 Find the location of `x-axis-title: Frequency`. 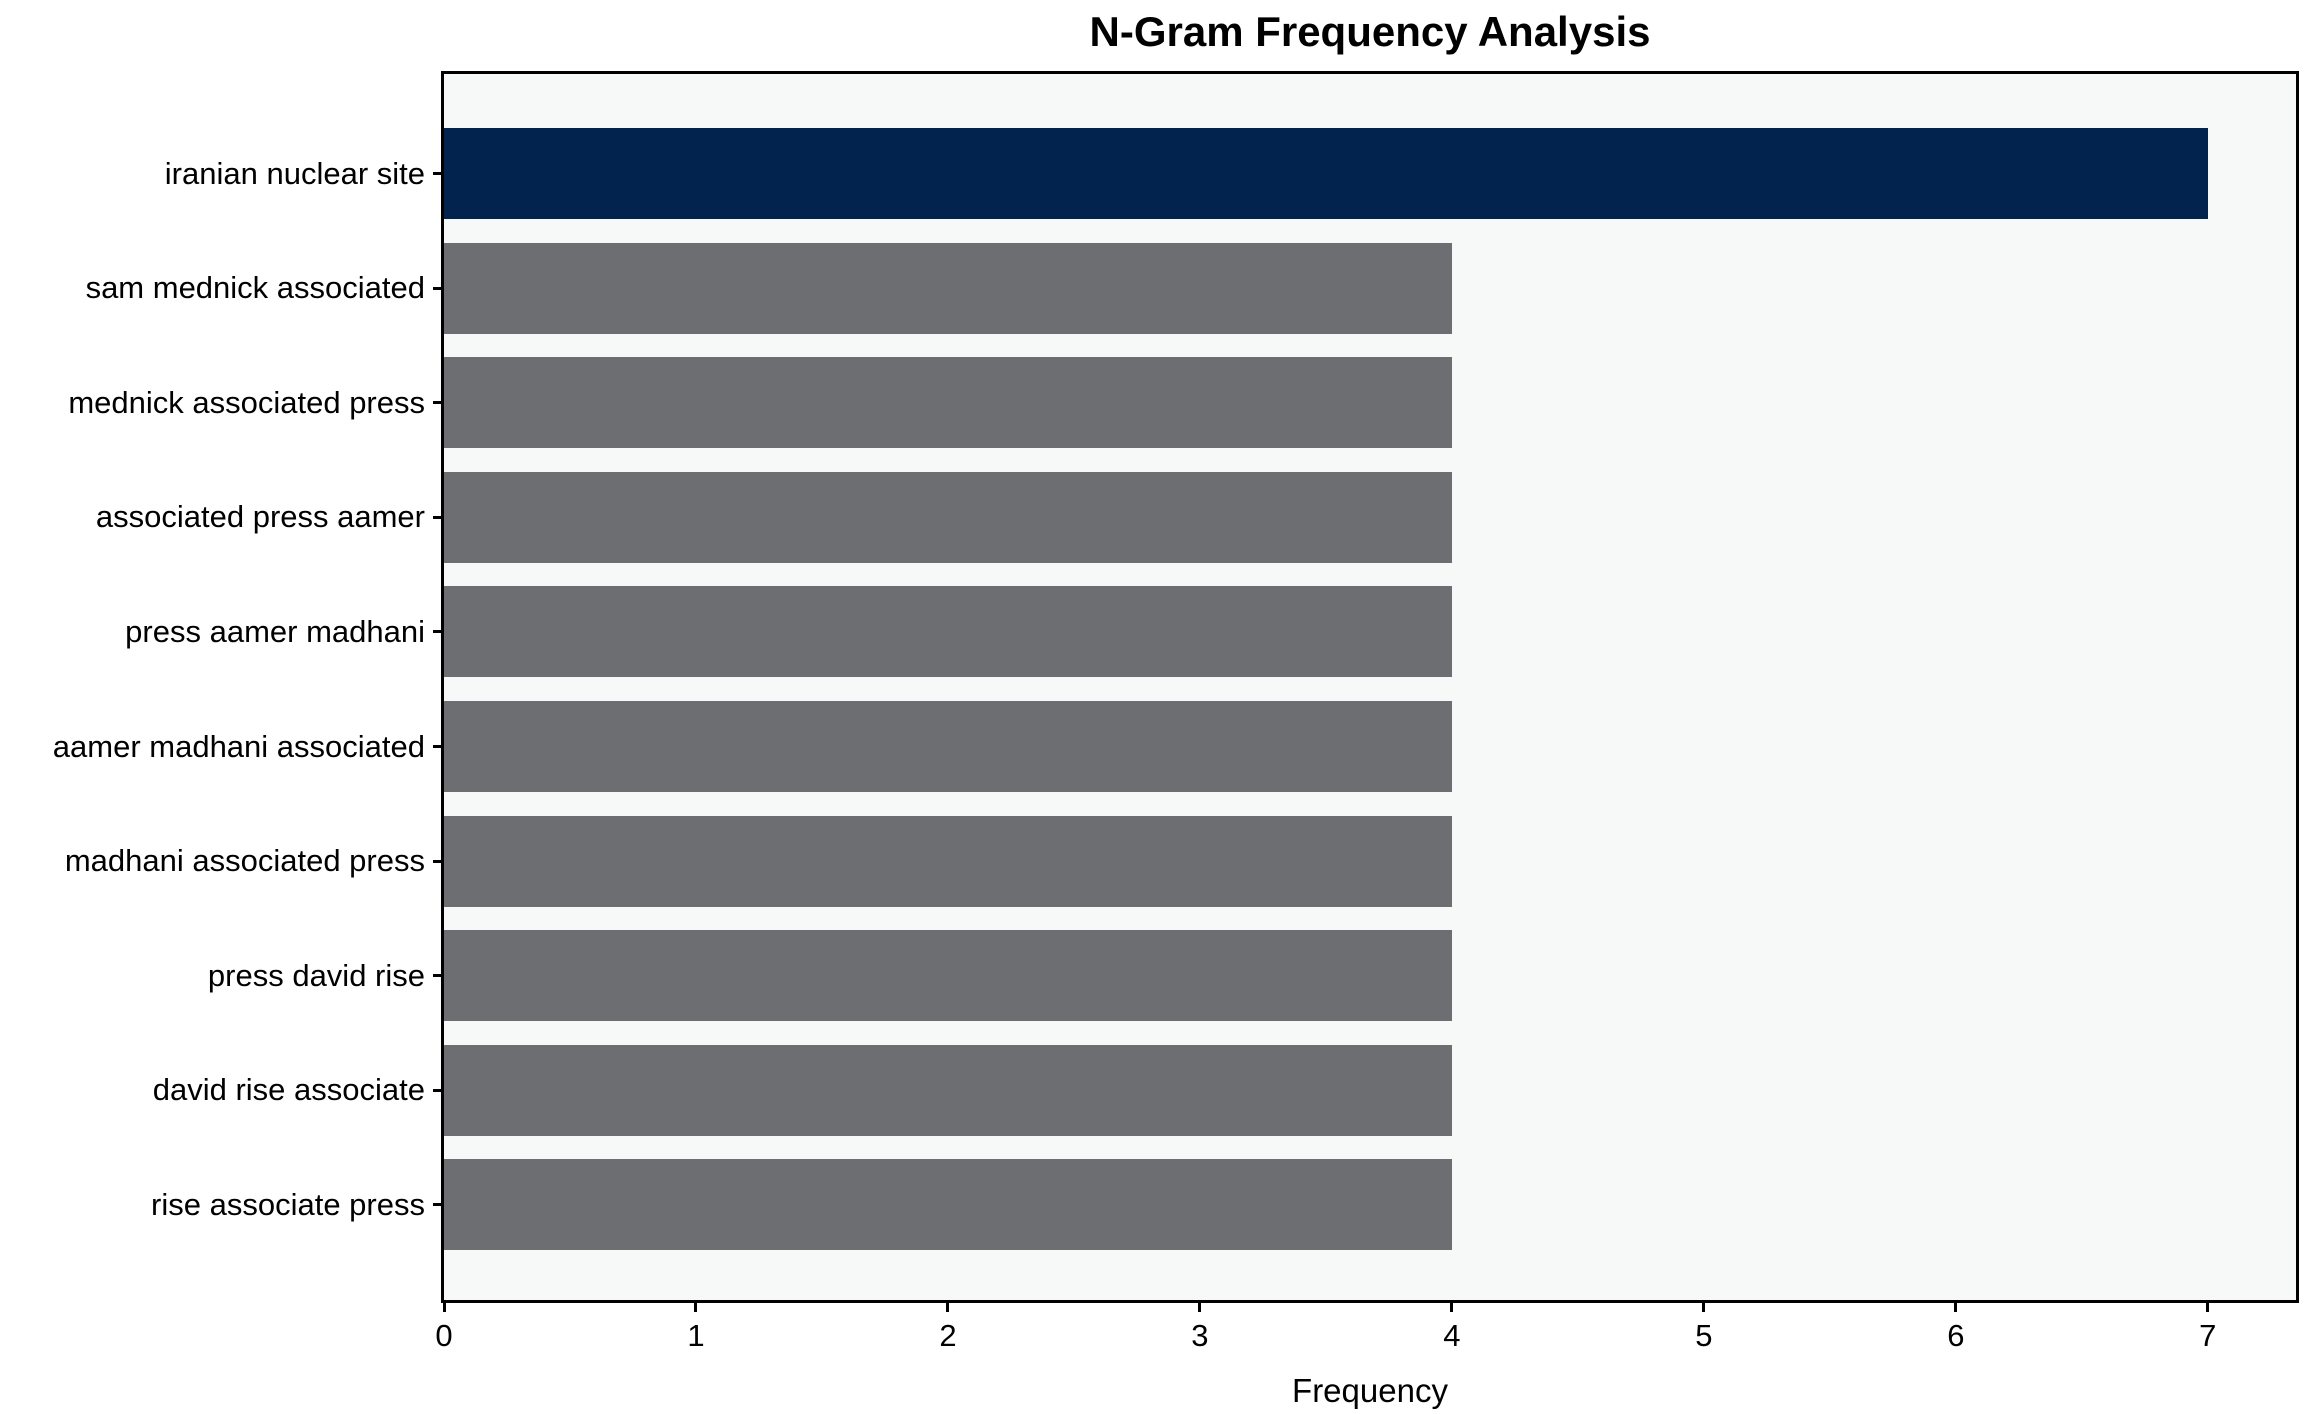

x-axis-title: Frequency is located at coordinates (1370, 1390).